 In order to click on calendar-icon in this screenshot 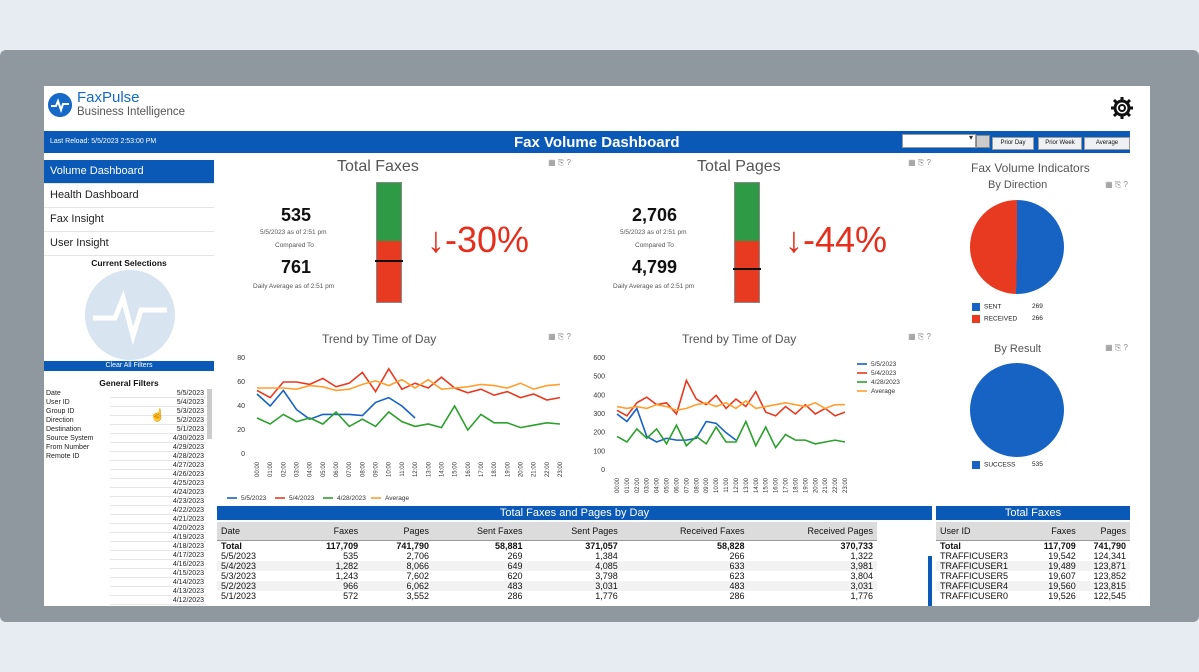, I will do `click(983, 141)`.